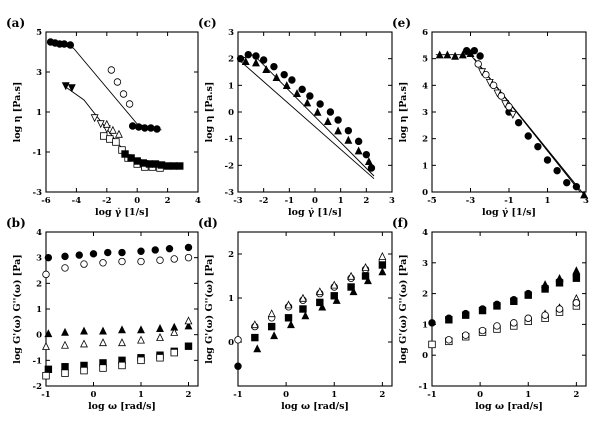 The width and height of the screenshot is (598, 421). What do you see at coordinates (425, 60) in the screenshot?
I see `y-tick-label: 5` at bounding box center [425, 60].